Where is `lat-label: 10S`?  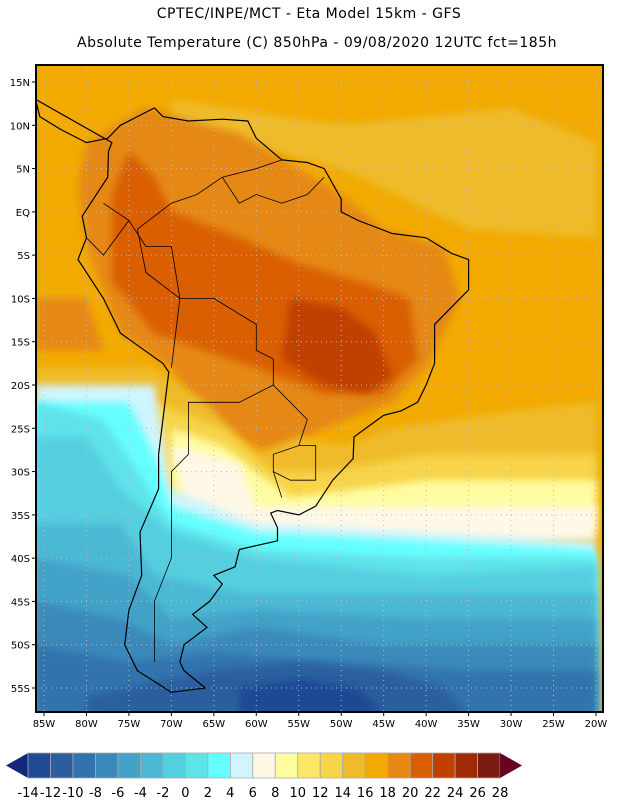 lat-label: 10S is located at coordinates (20, 299).